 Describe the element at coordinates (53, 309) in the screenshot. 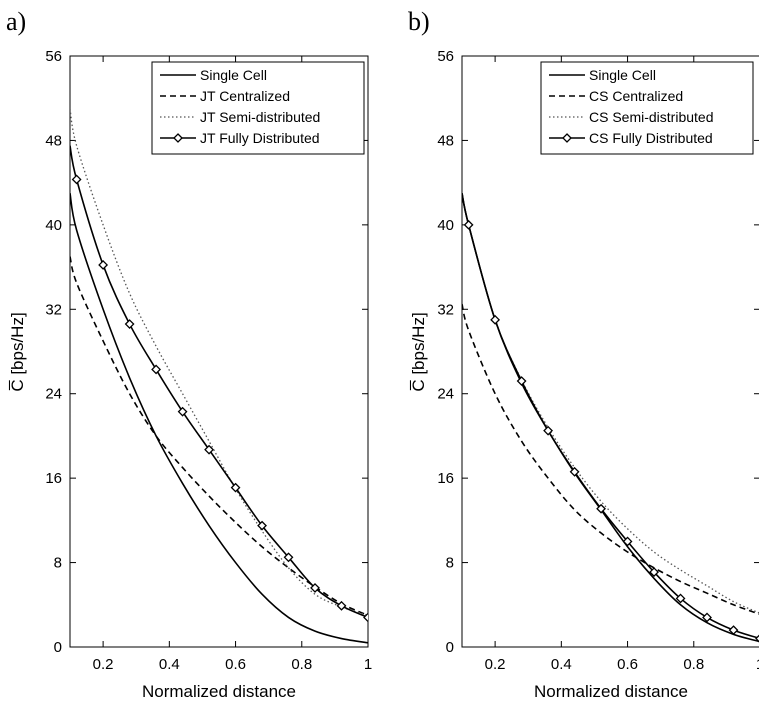

I see `y-tick-label-a: 32` at that location.